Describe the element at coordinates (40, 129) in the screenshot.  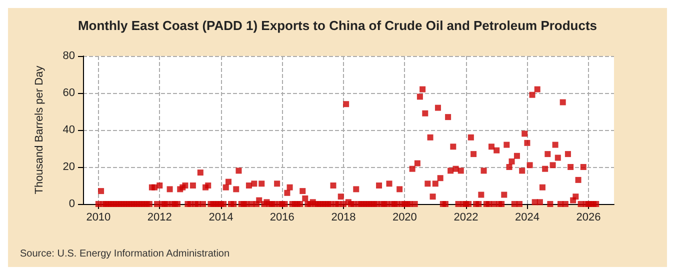
I see `y-axis-title: Thousand Barrels per Day` at that location.